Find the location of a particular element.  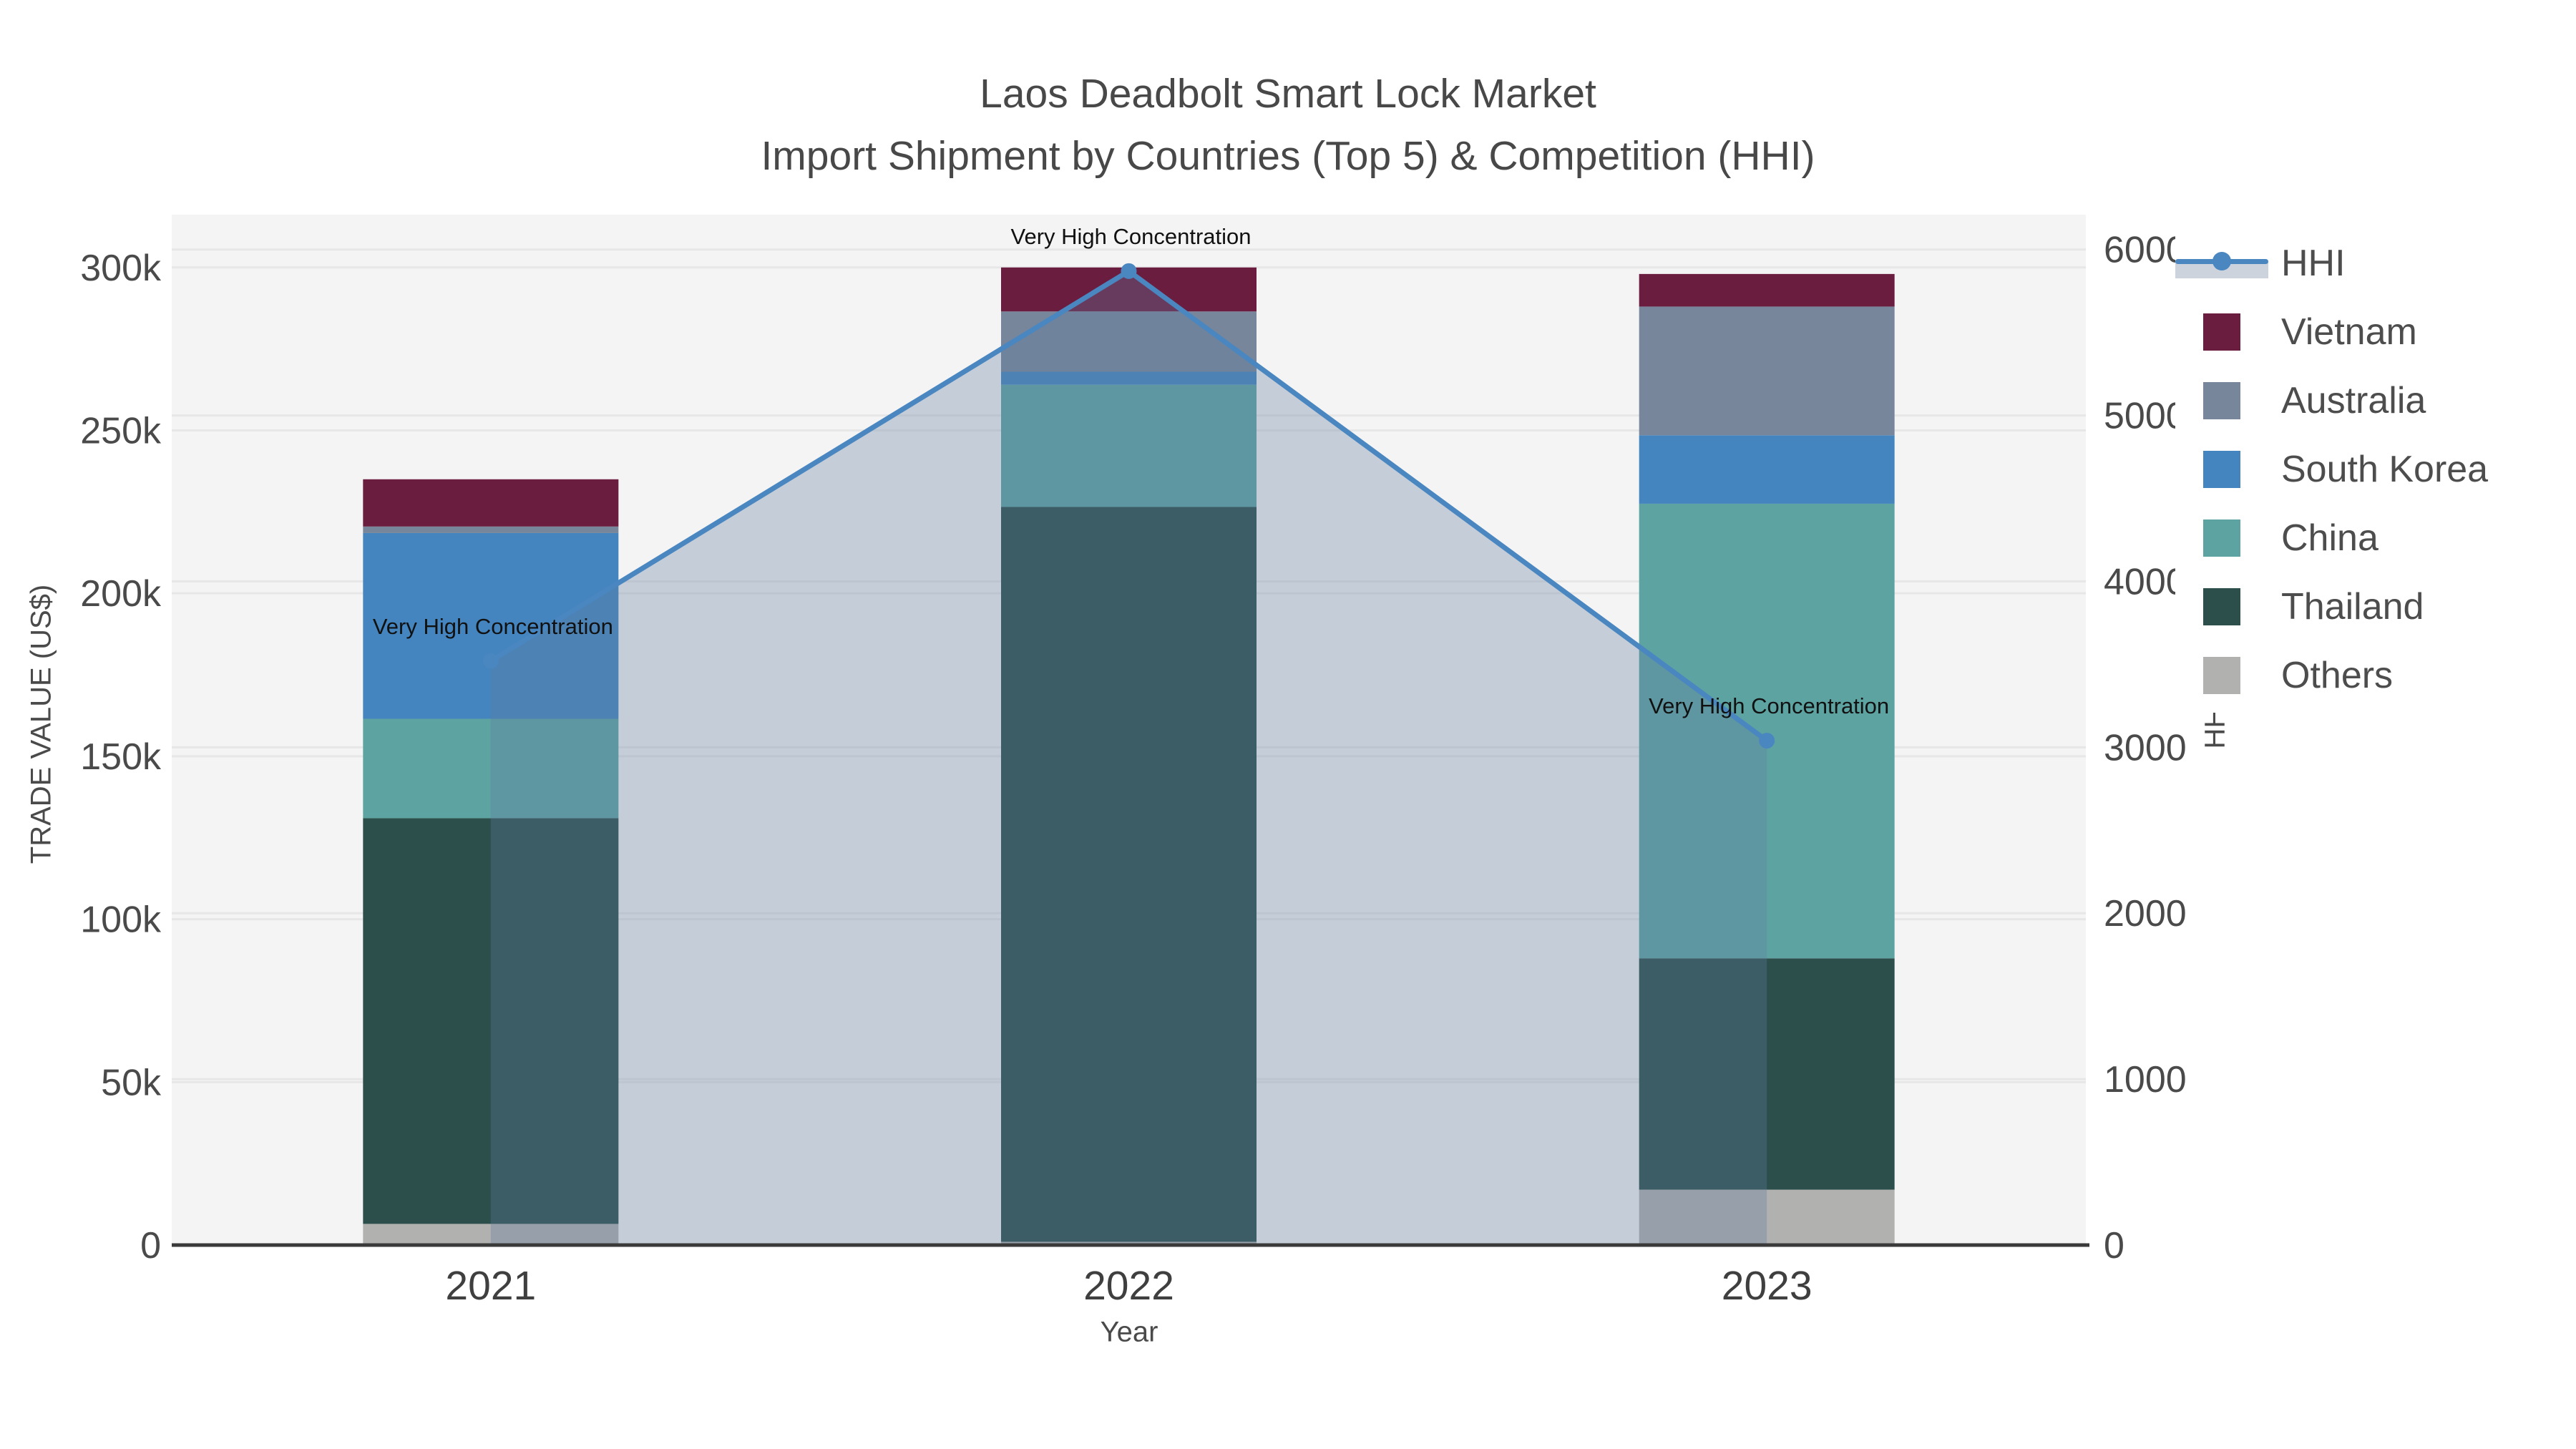

legend-swatch-australia is located at coordinates (2221, 400).